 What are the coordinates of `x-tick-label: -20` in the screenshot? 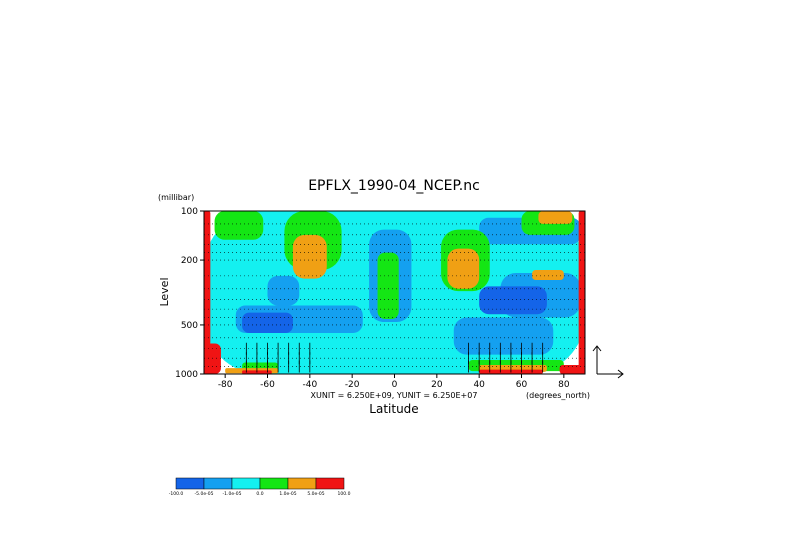 It's located at (352, 385).